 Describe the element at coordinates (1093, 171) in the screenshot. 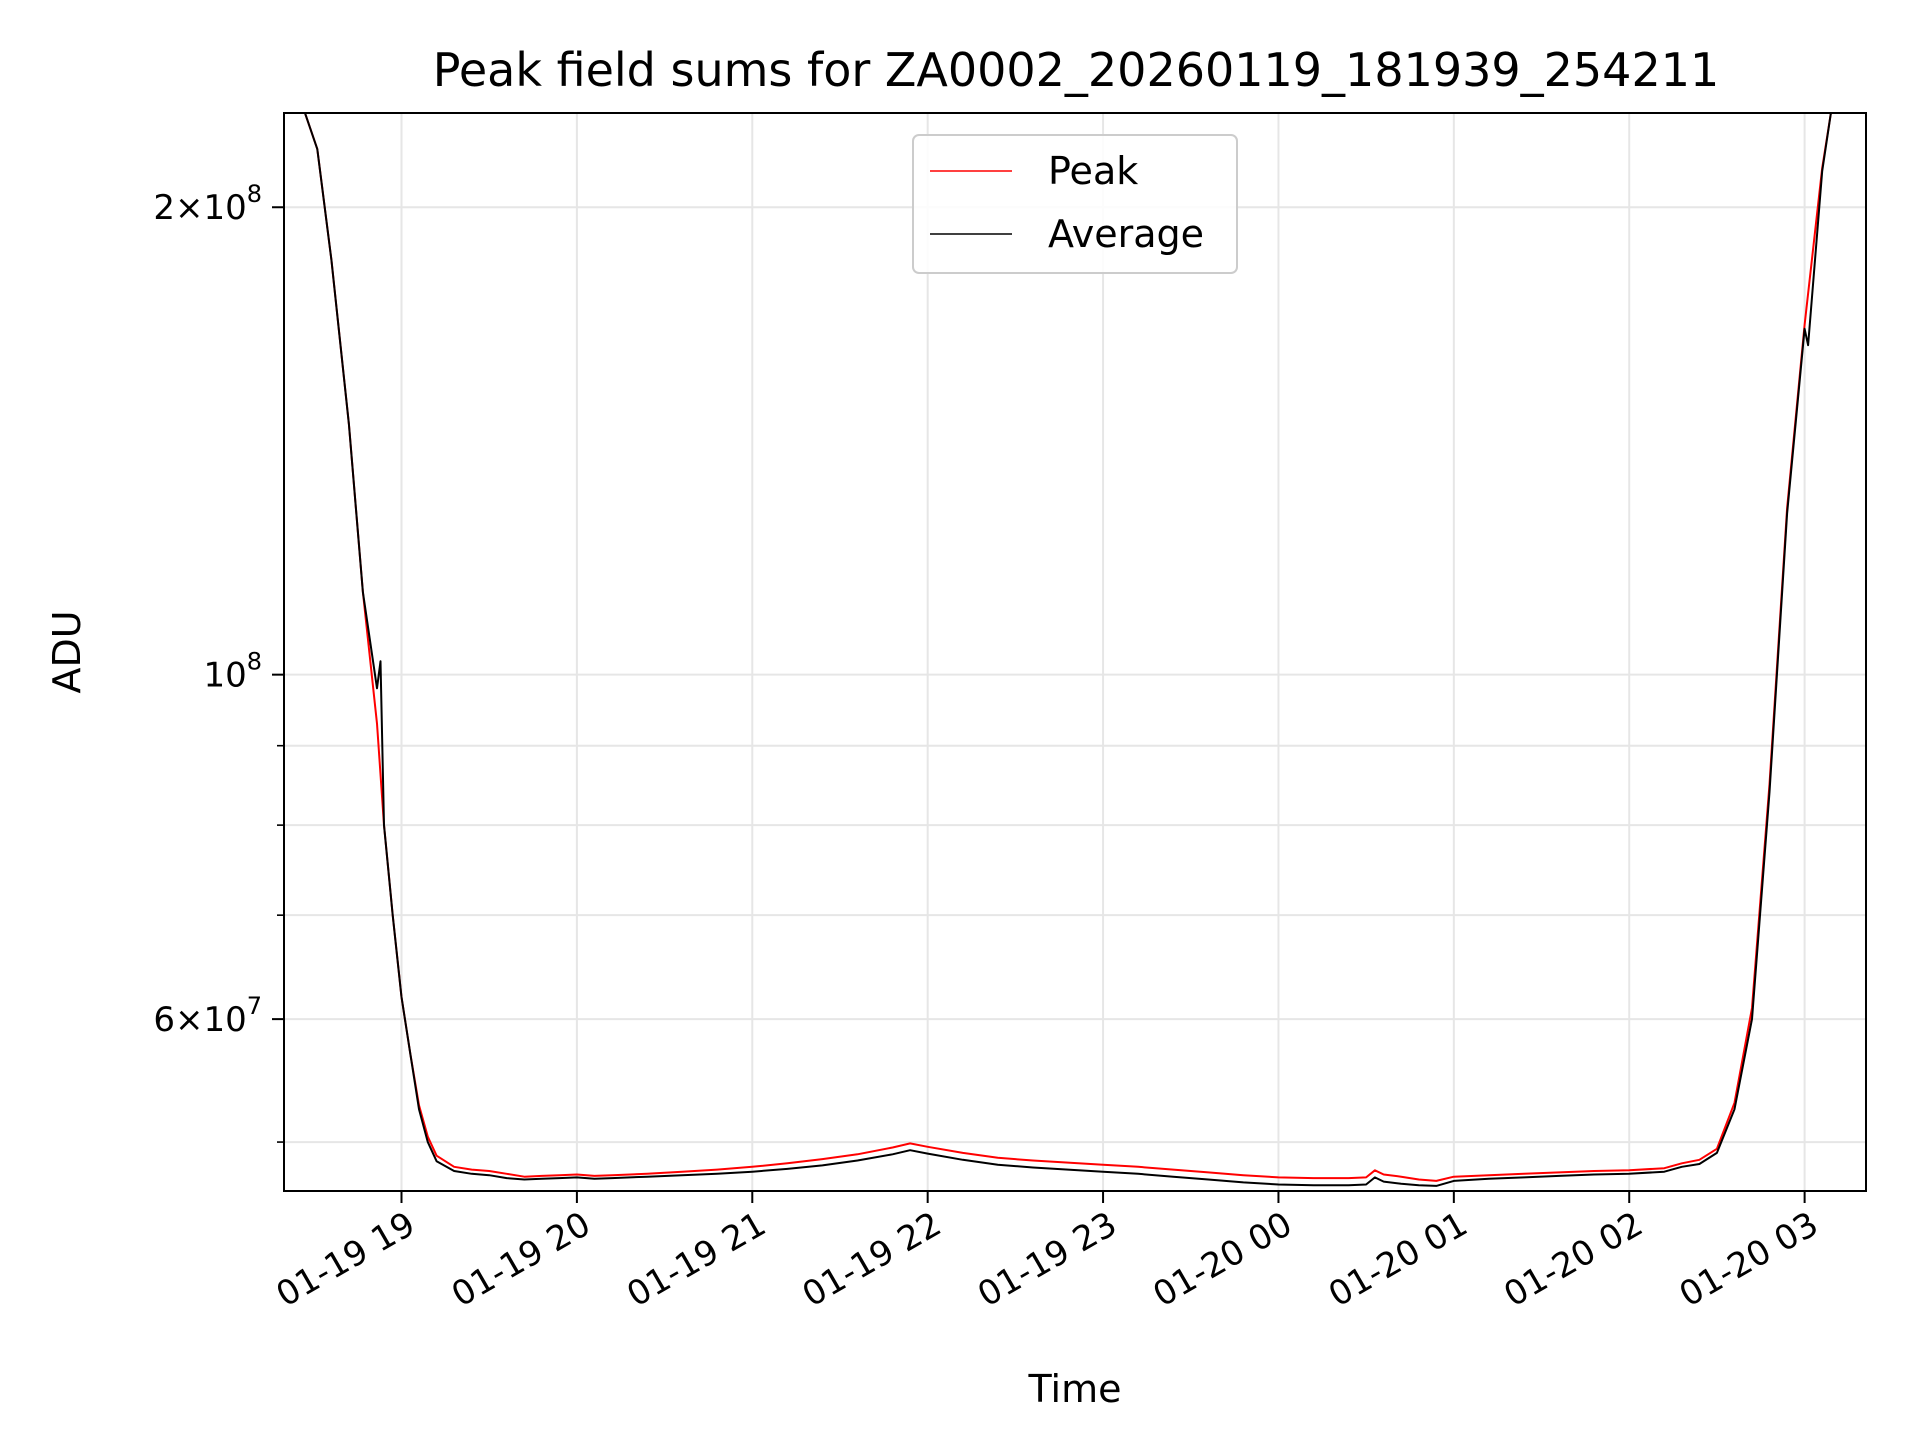

I see `legend-label-peak: Peak` at that location.